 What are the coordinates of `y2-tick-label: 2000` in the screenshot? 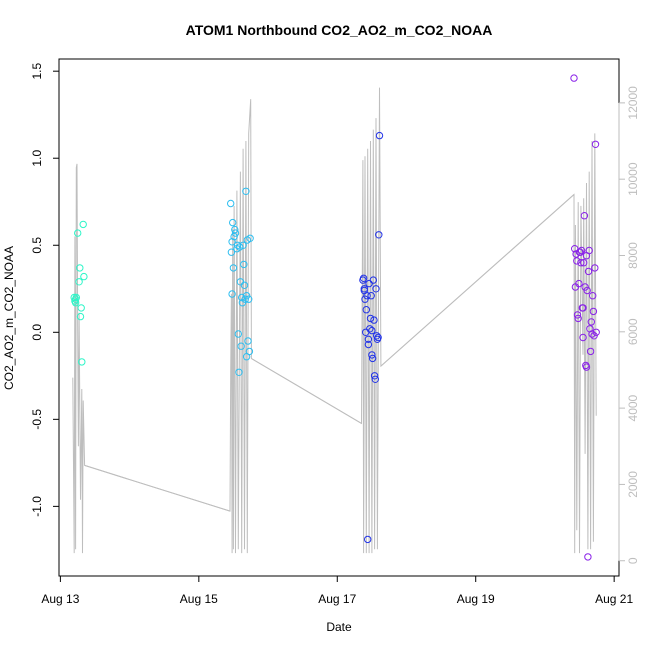 It's located at (633, 484).